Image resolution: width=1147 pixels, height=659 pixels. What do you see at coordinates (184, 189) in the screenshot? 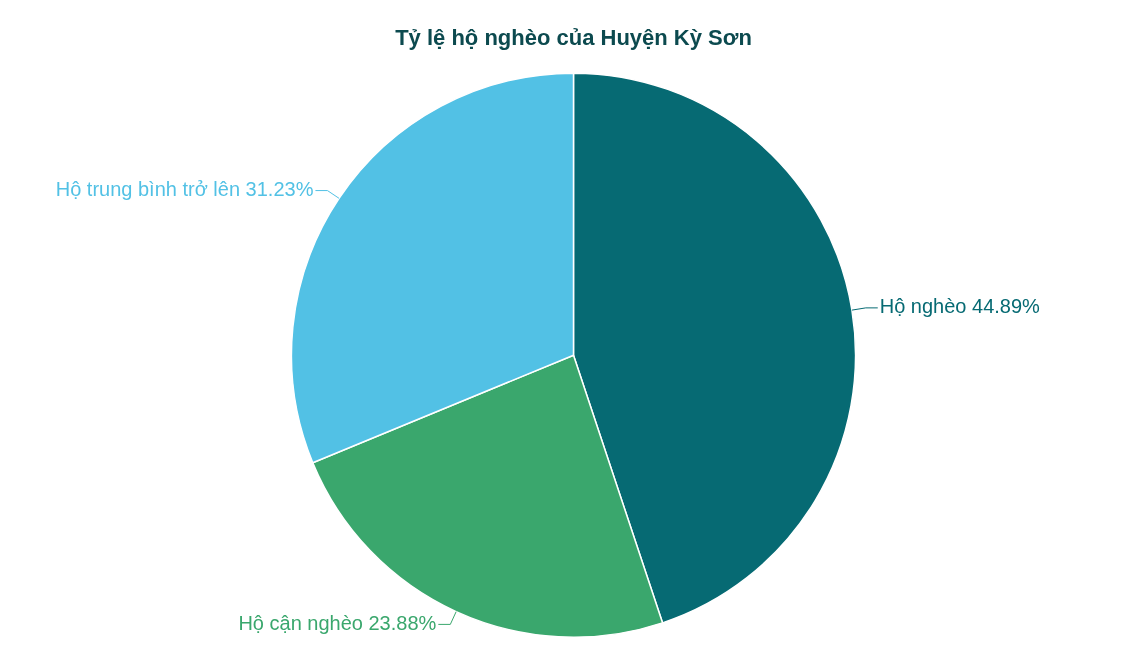
I see `slice-label: Hộ trung bình trở lên 31.23%` at bounding box center [184, 189].